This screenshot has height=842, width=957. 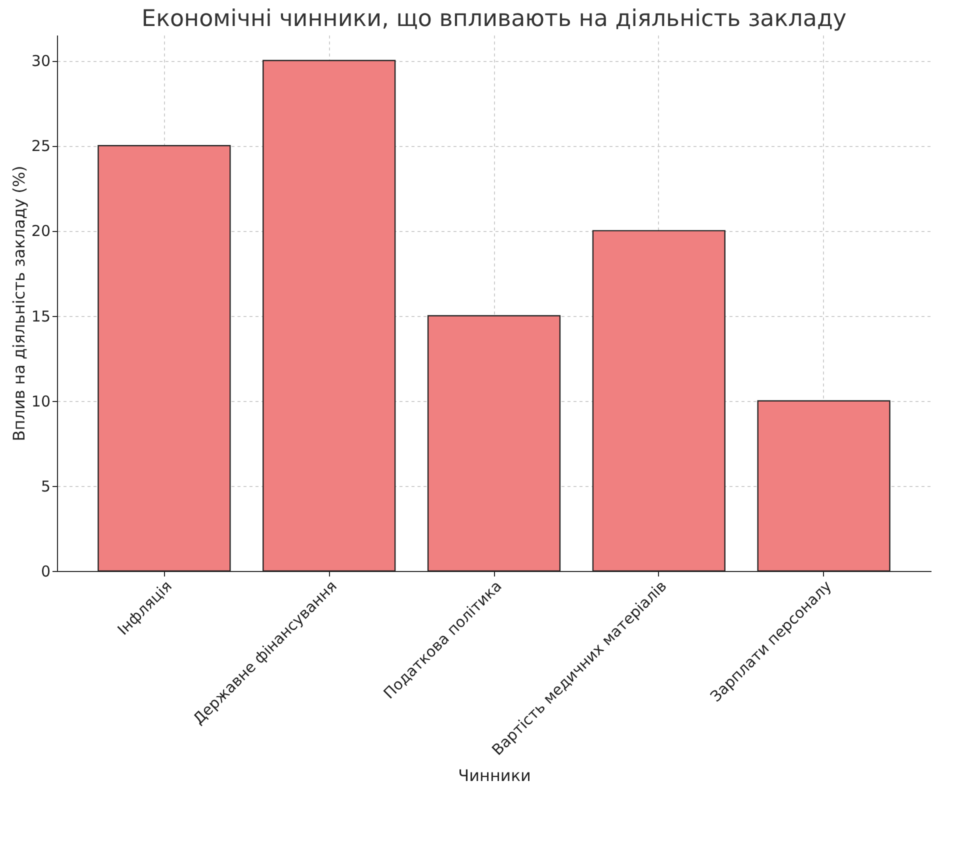 I want to click on y-tick-label: 20, so click(x=40, y=231).